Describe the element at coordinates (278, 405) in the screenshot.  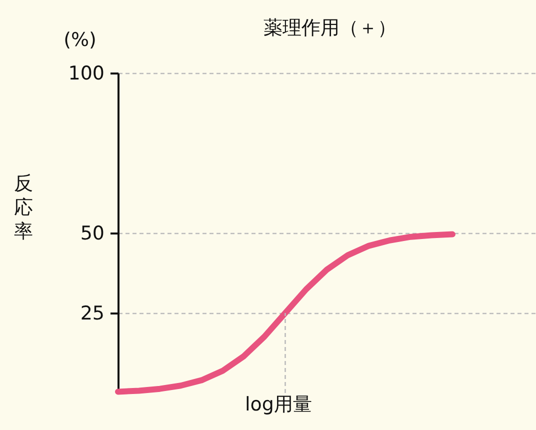
I see `x-axis-title: log用量` at that location.